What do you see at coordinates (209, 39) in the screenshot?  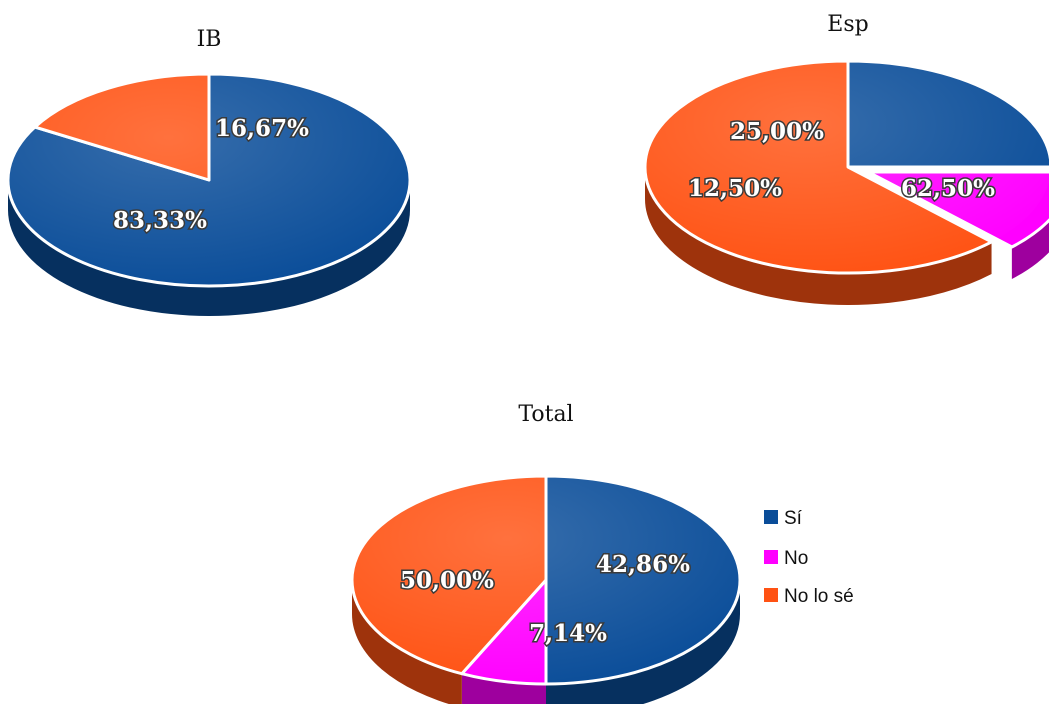 I see `chart-title-ib: IB` at bounding box center [209, 39].